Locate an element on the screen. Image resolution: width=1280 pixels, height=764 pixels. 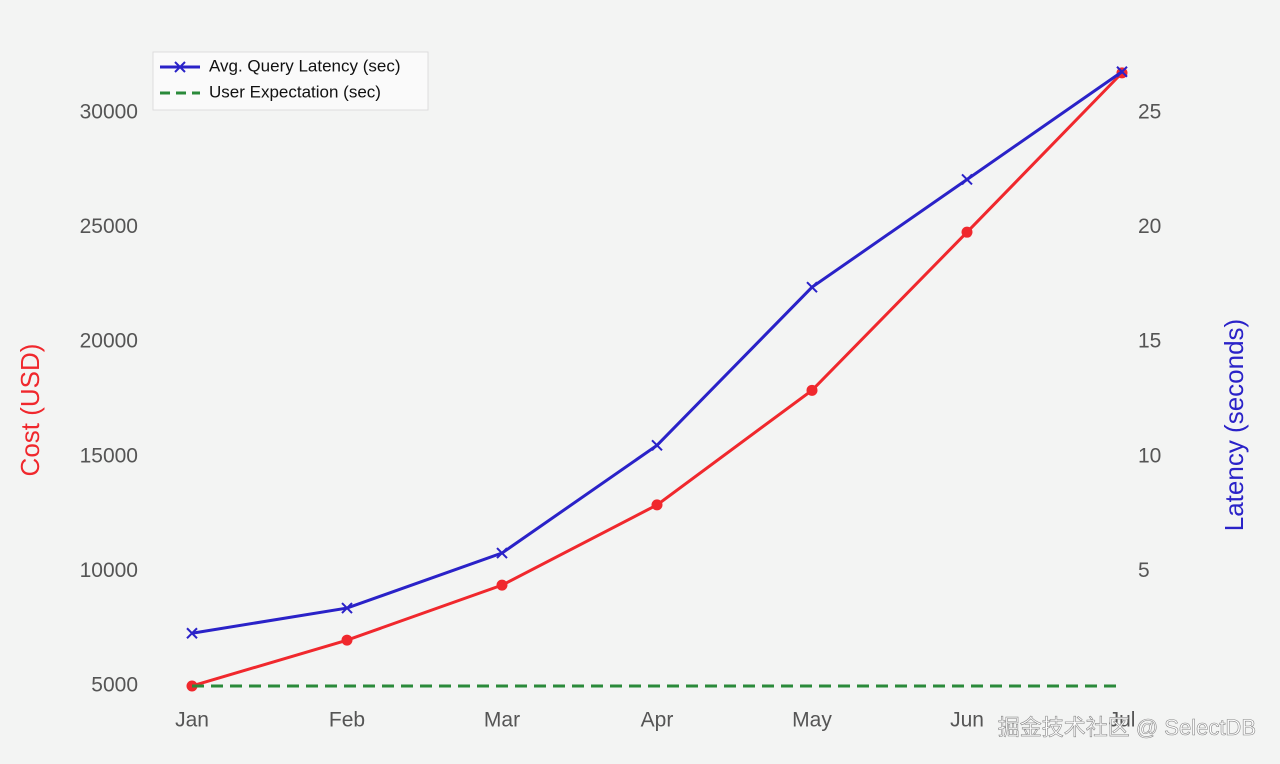
legend-marker is located at coordinates (180, 67).